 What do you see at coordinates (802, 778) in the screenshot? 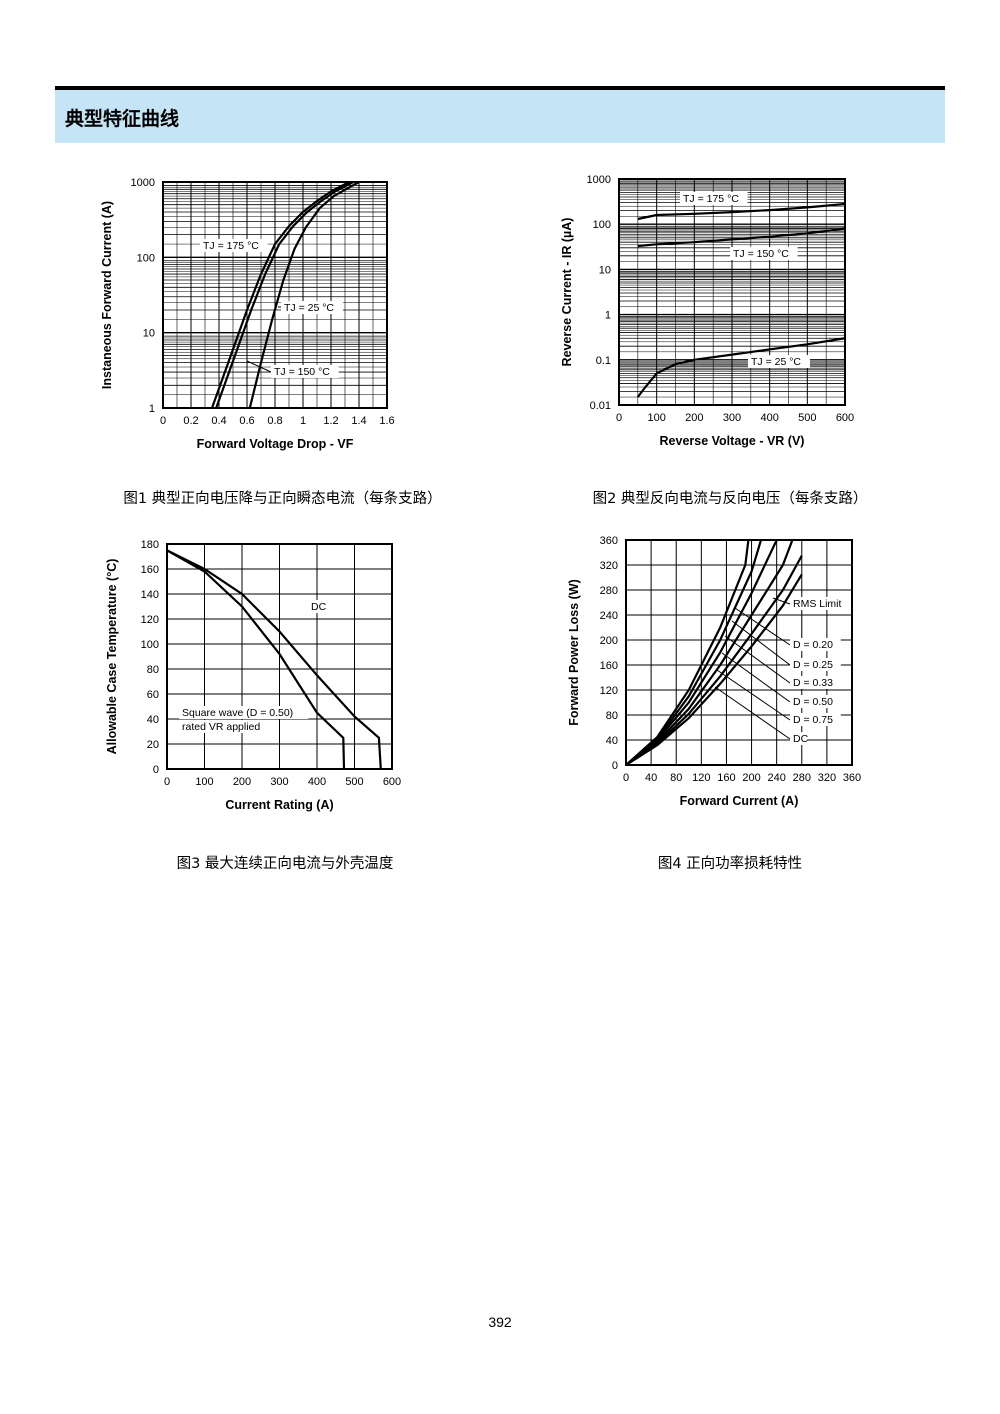
I see `x-tick-label: 280` at bounding box center [802, 778].